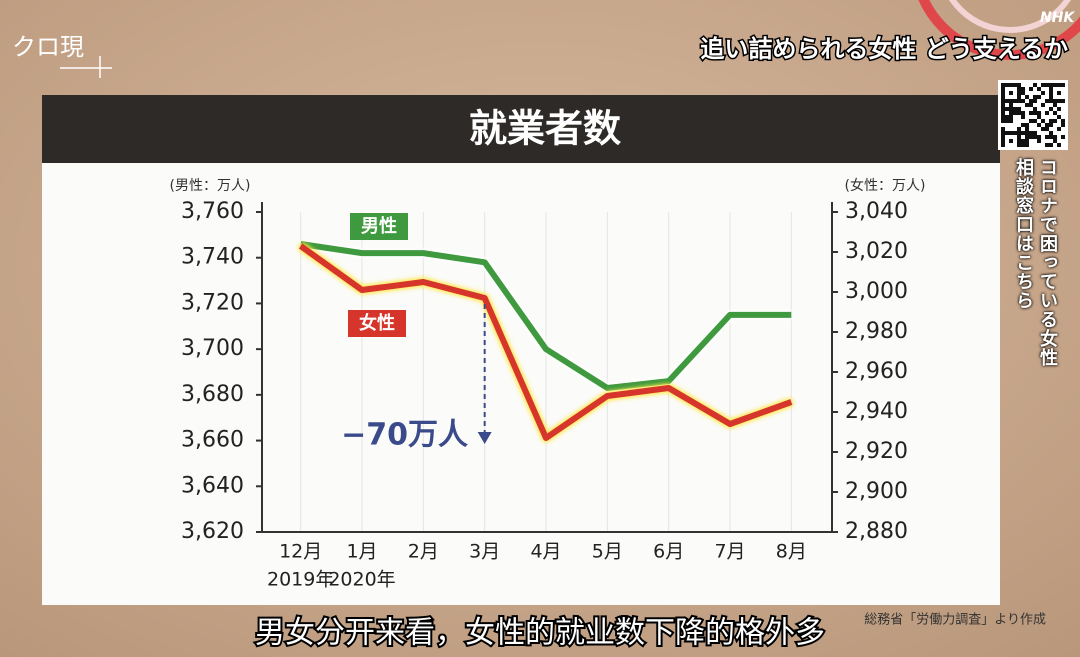 The width and height of the screenshot is (1080, 657). Describe the element at coordinates (484, 552) in the screenshot. I see `x-tick-label: 3月` at that location.